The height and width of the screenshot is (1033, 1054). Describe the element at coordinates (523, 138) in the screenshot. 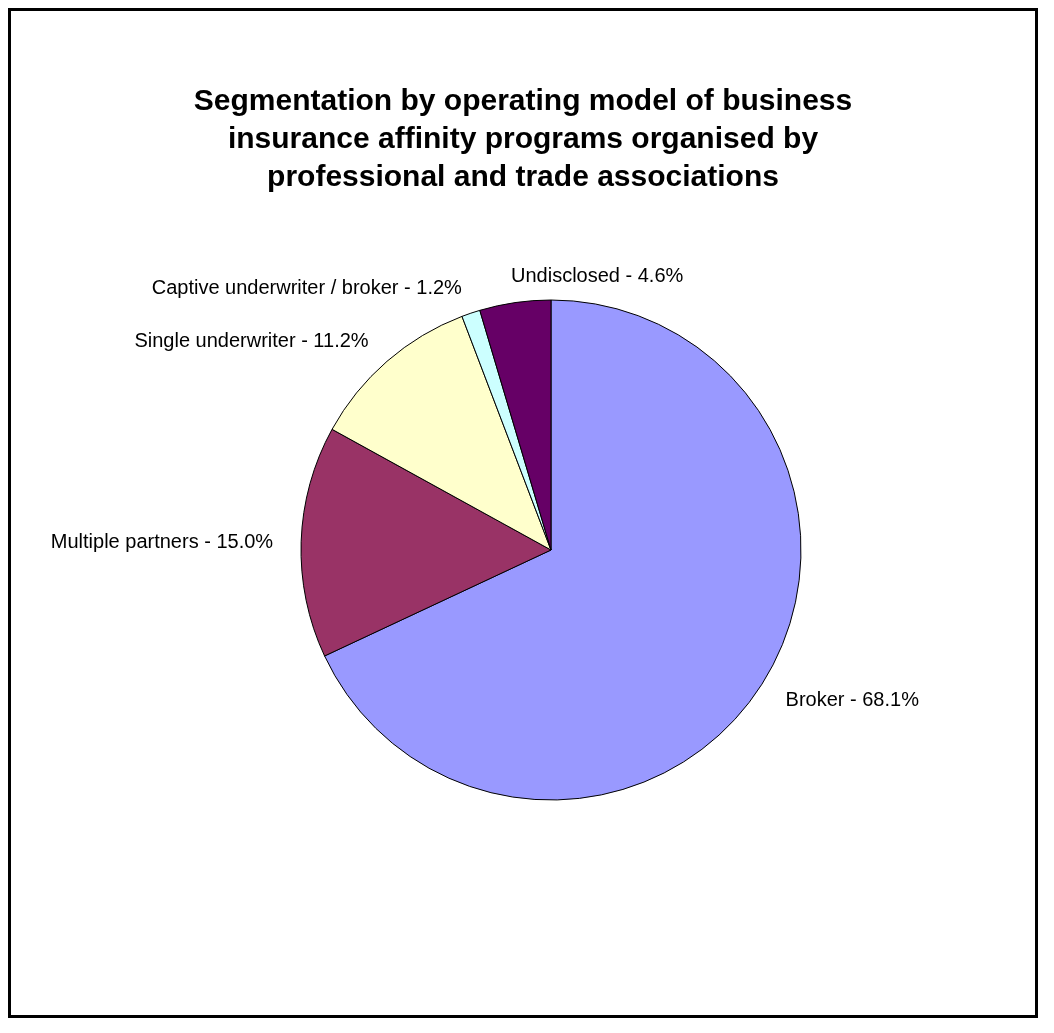

I see `chart-title: Segmentation by operating model of business insurance affinity programs organised by professional and trade associations` at that location.